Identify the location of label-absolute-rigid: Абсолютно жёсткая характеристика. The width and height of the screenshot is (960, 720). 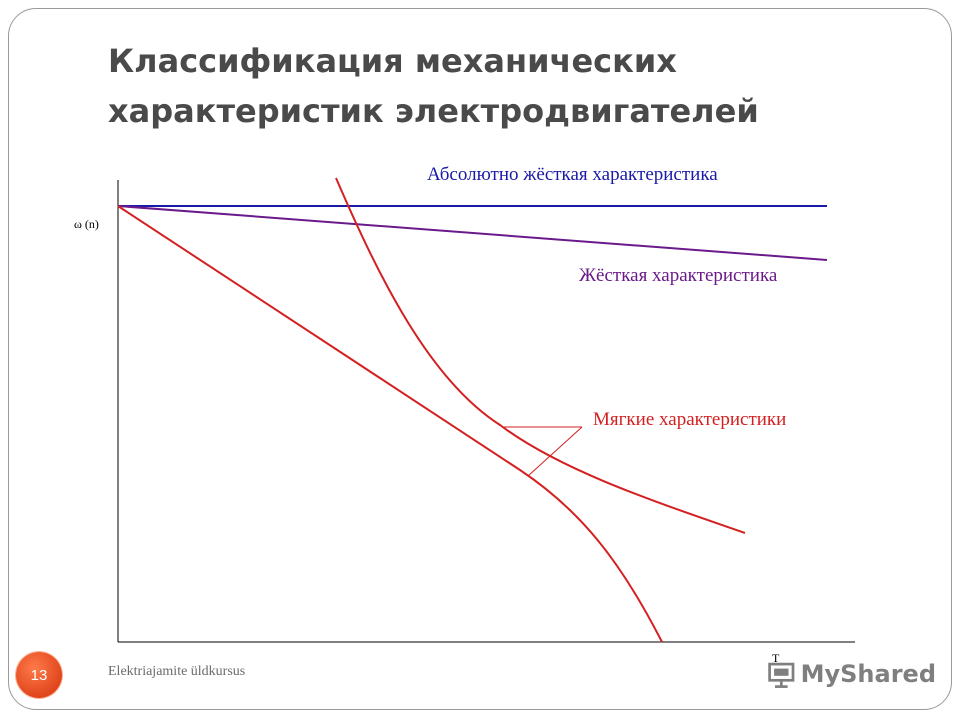
(572, 174).